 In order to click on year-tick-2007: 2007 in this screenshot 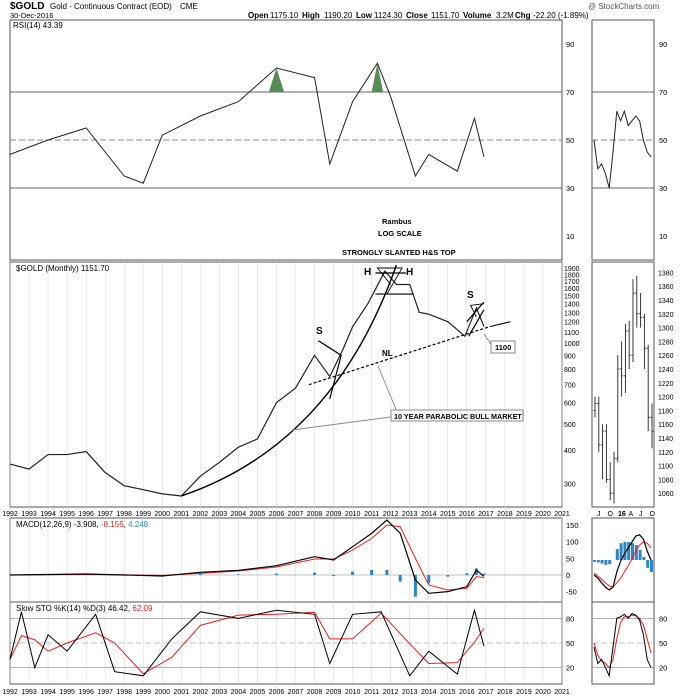, I will do `click(296, 514)`.